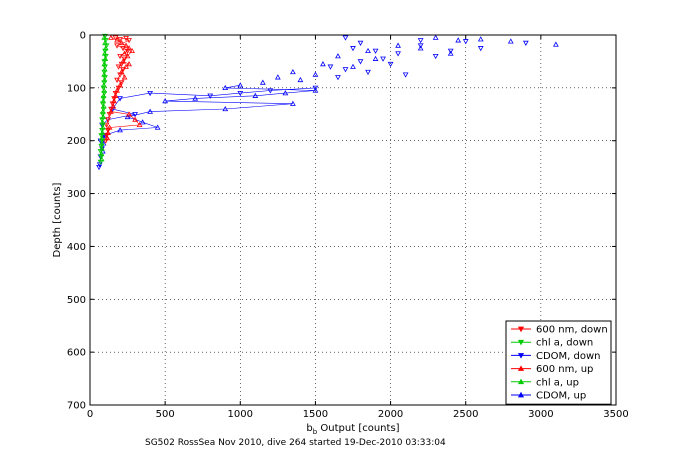 Image resolution: width=681 pixels, height=454 pixels. Describe the element at coordinates (540, 414) in the screenshot. I see `x-tick-label: 3000` at that location.